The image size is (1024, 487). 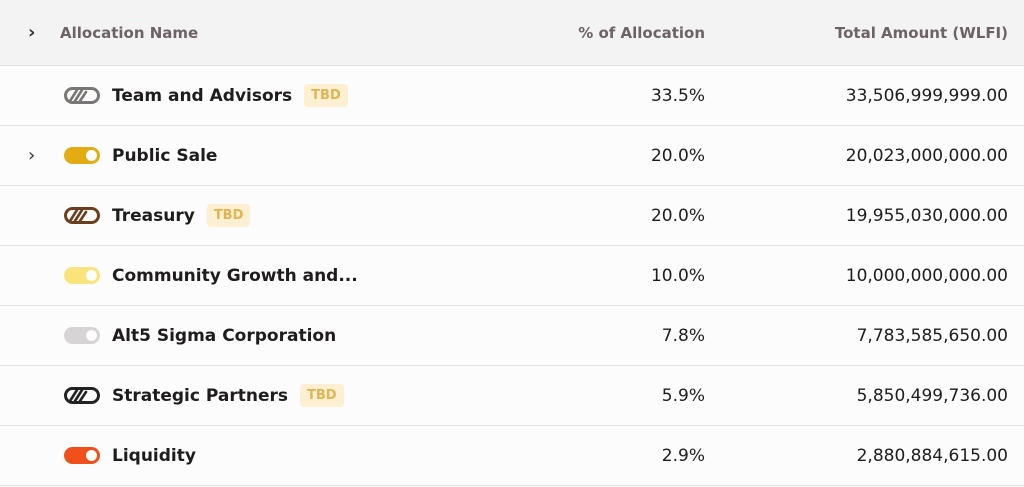 I want to click on allocation-amount: 5,850,499,736.00, so click(x=932, y=395).